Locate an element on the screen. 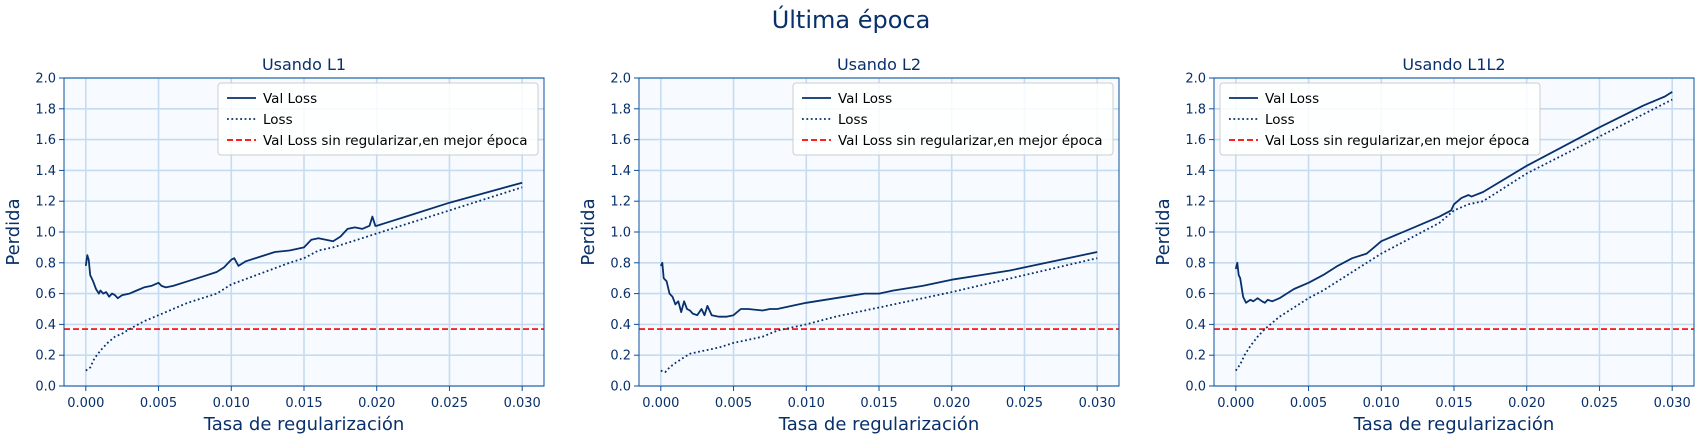  subplot-title: Usando L1 is located at coordinates (304, 64).